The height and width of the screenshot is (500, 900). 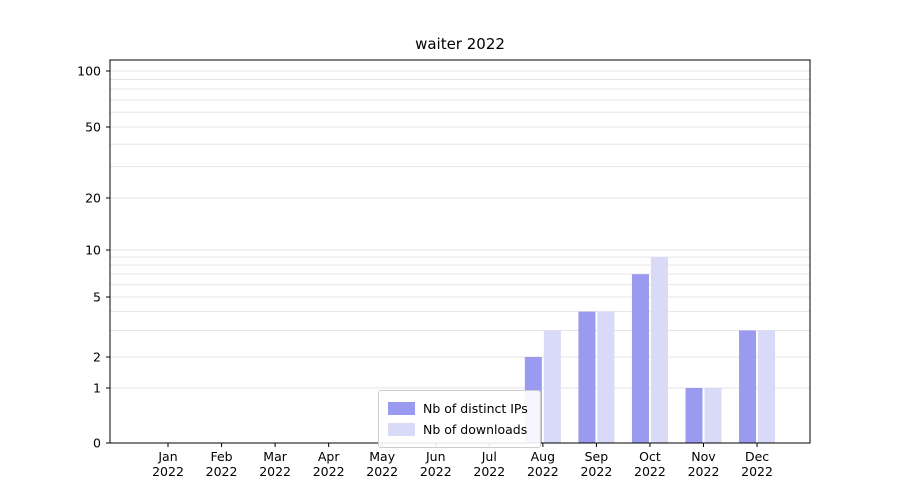 I want to click on svg-text: Apr, so click(x=329, y=456).